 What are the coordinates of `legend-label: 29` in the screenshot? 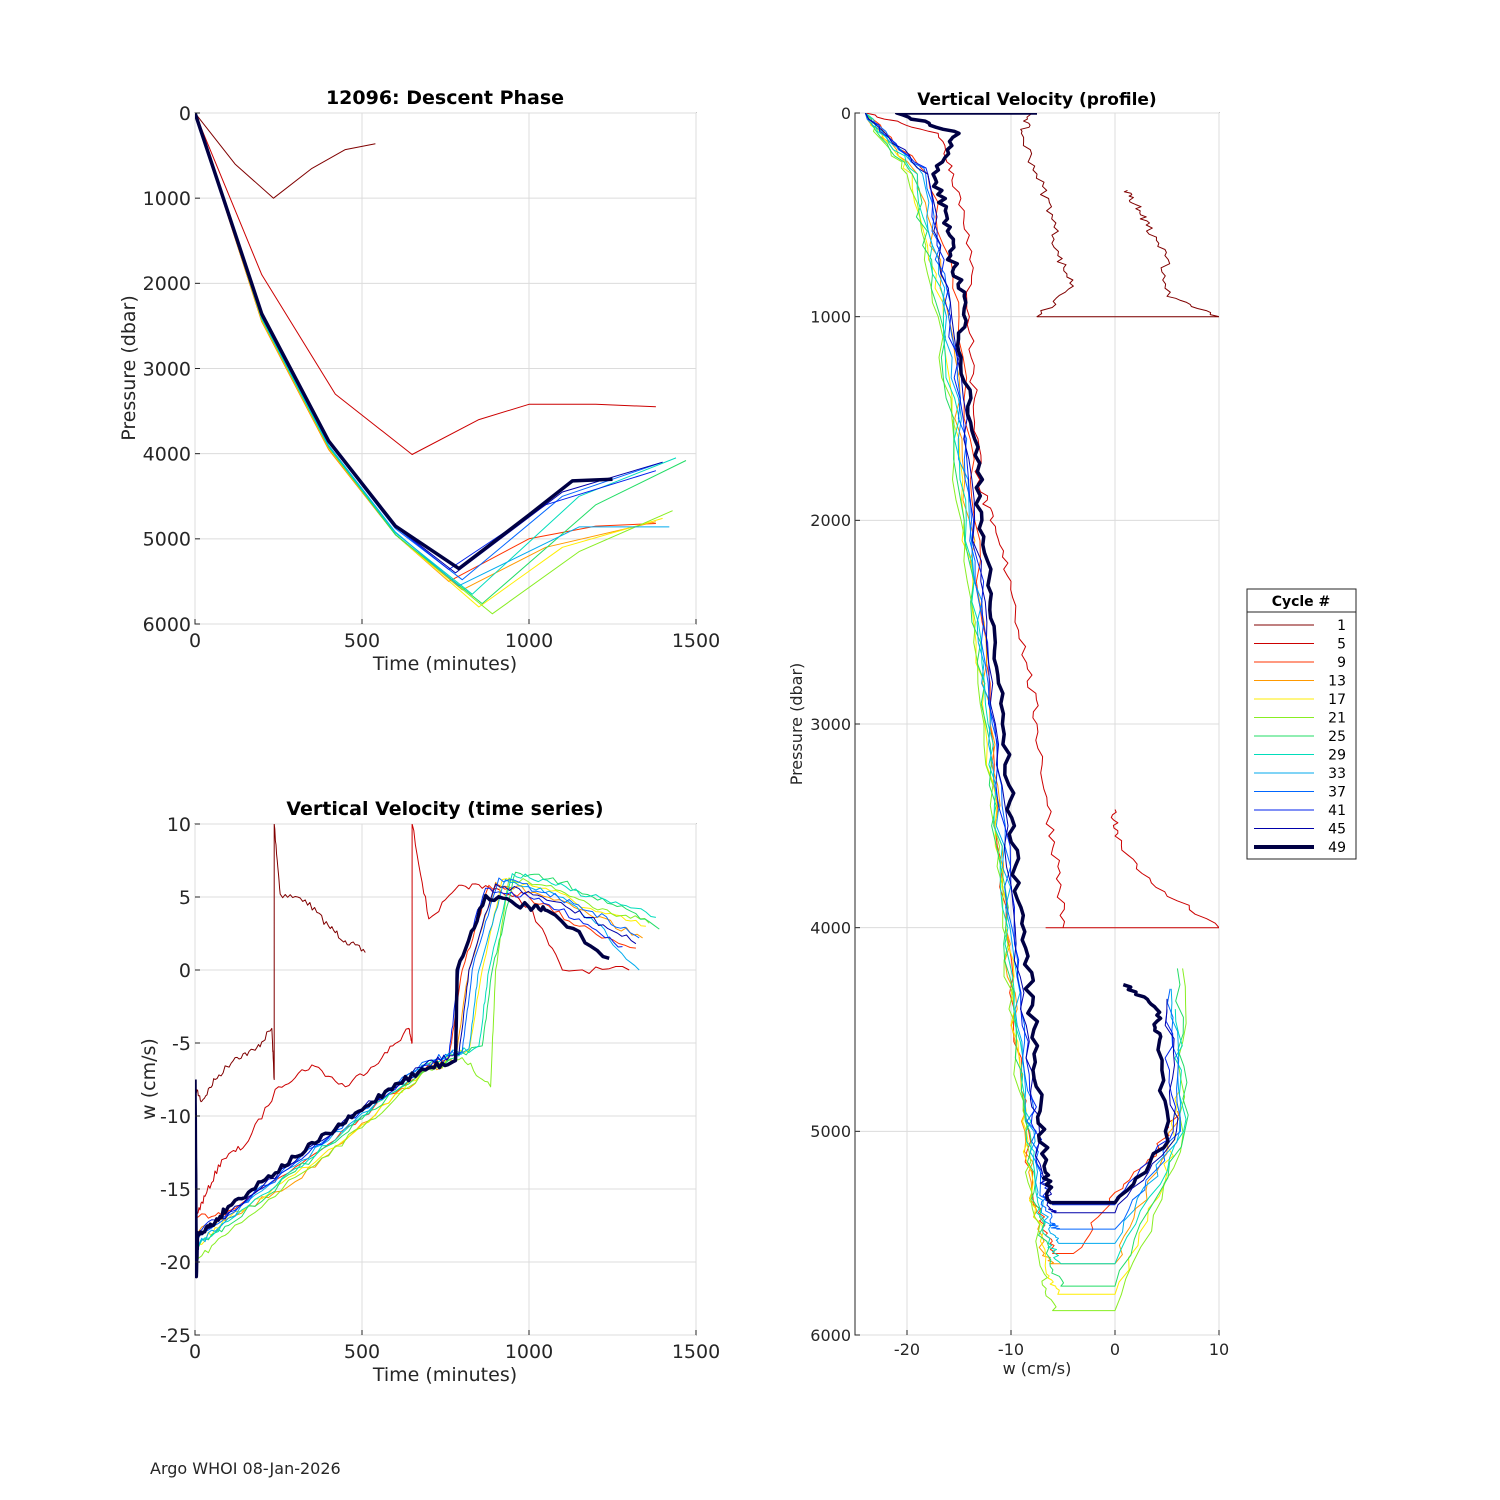 It's located at (1337, 756).